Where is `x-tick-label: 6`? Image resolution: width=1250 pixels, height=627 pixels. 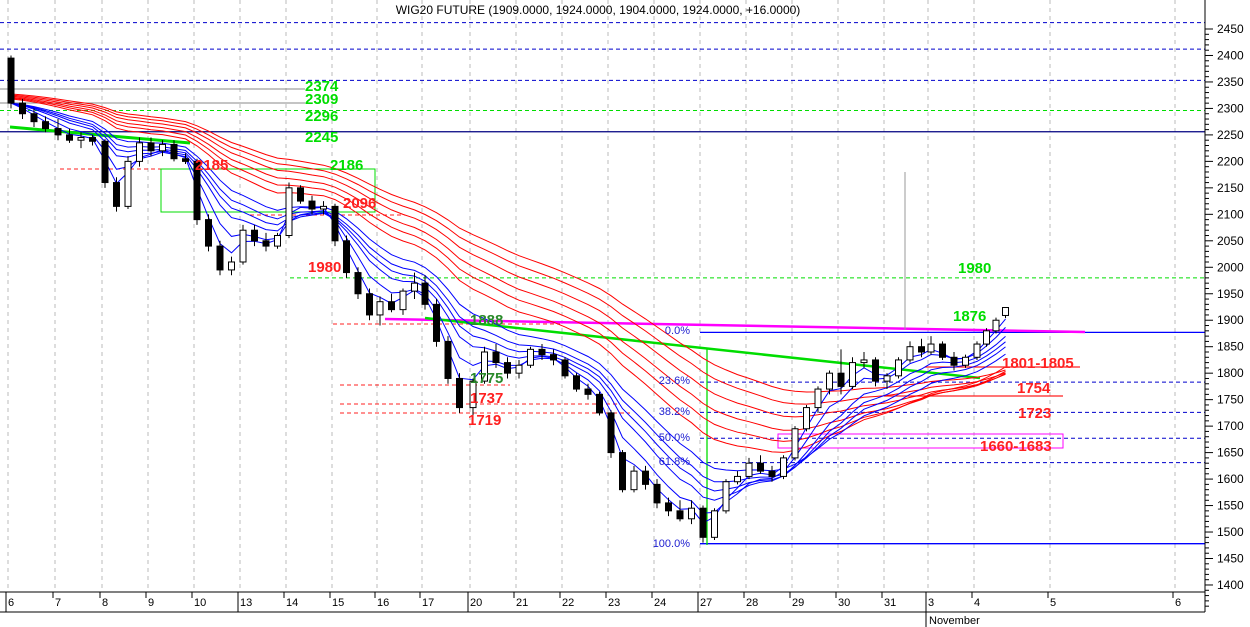
x-tick-label: 6 is located at coordinates (11, 603).